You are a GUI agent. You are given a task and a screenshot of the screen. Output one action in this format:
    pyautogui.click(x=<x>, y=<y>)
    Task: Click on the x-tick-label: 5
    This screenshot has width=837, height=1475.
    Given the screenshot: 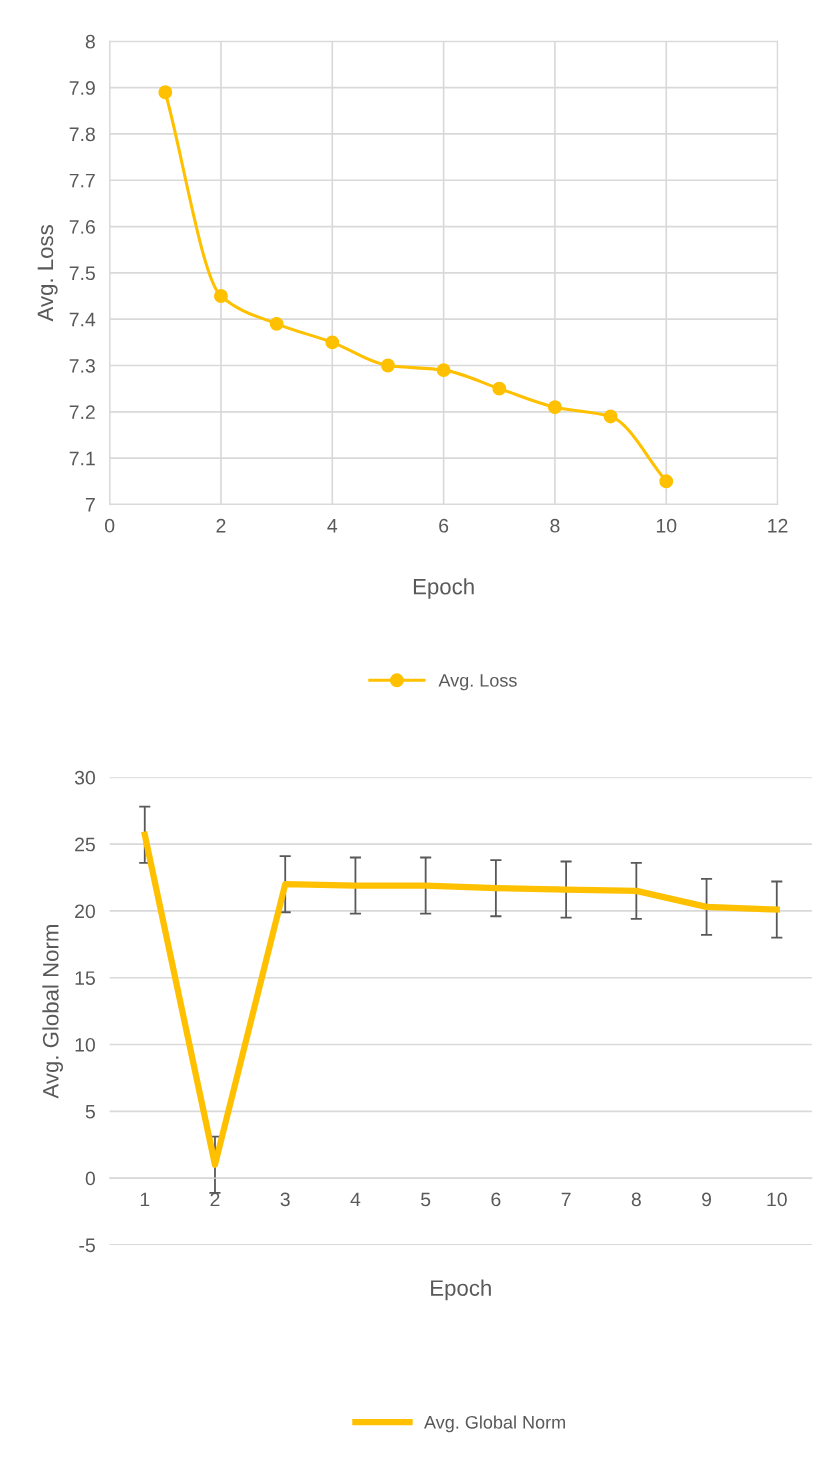 What is the action you would take?
    pyautogui.click(x=426, y=1199)
    